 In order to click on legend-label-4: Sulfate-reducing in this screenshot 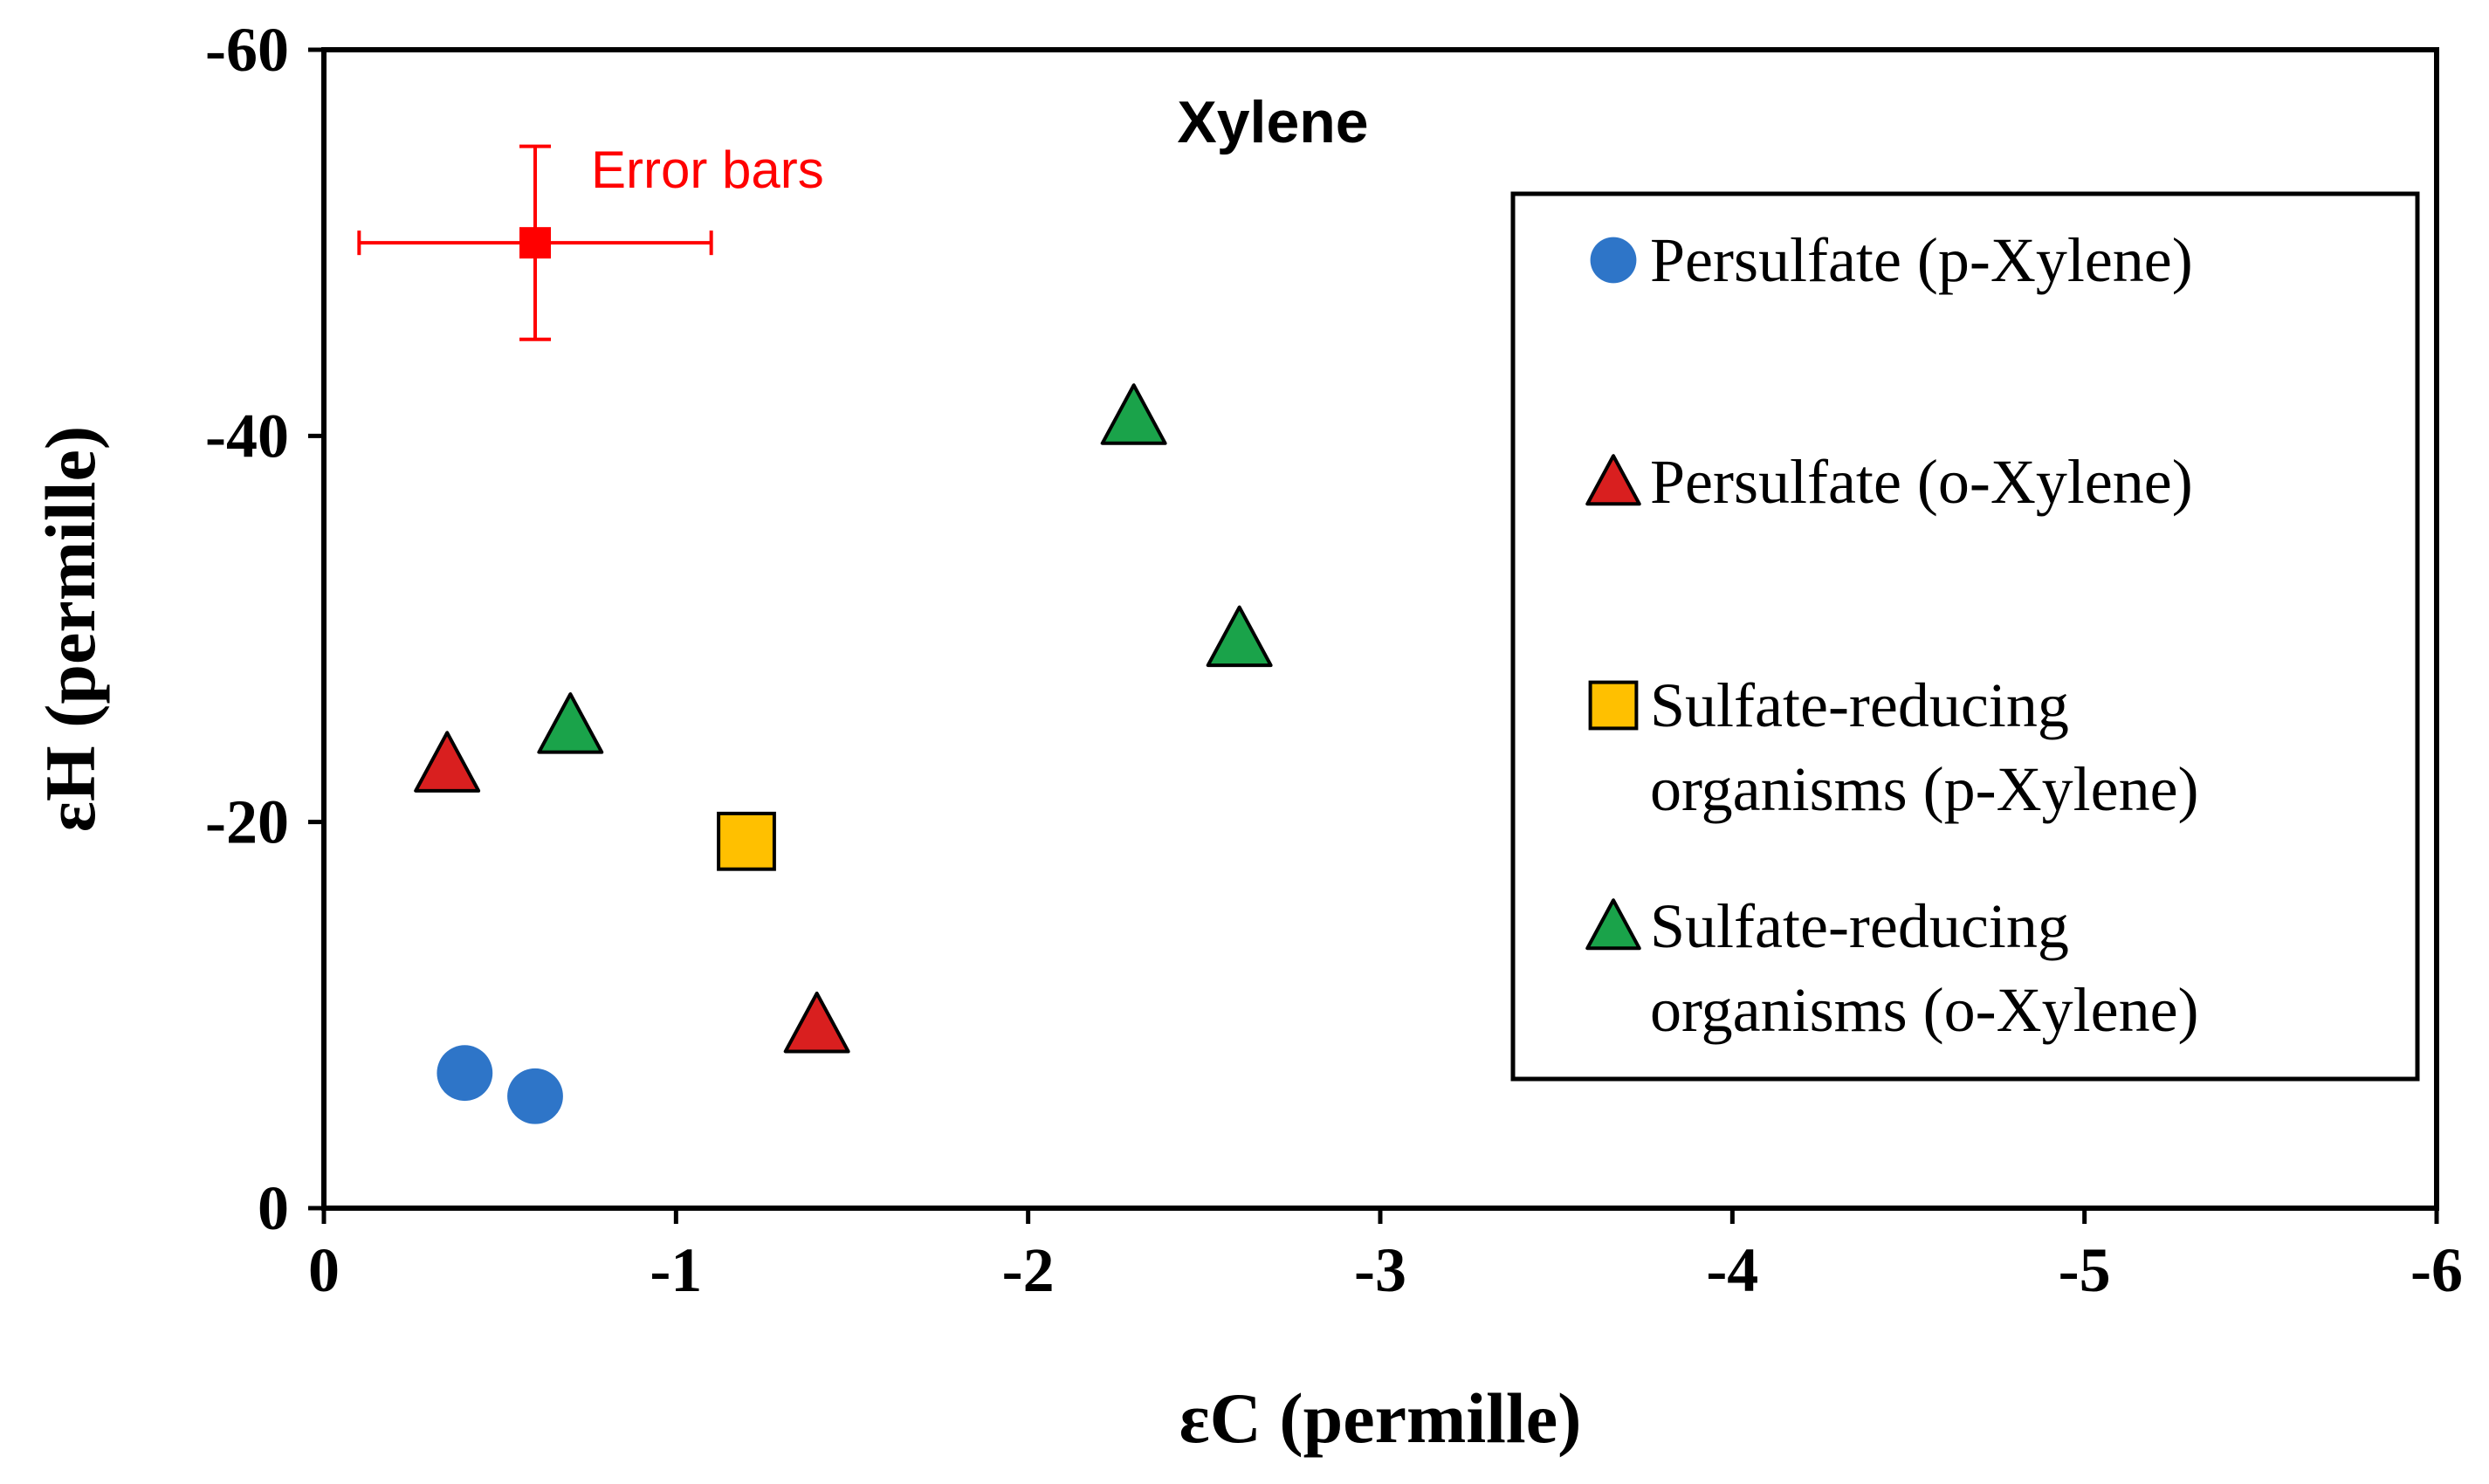, I will do `click(1859, 926)`.